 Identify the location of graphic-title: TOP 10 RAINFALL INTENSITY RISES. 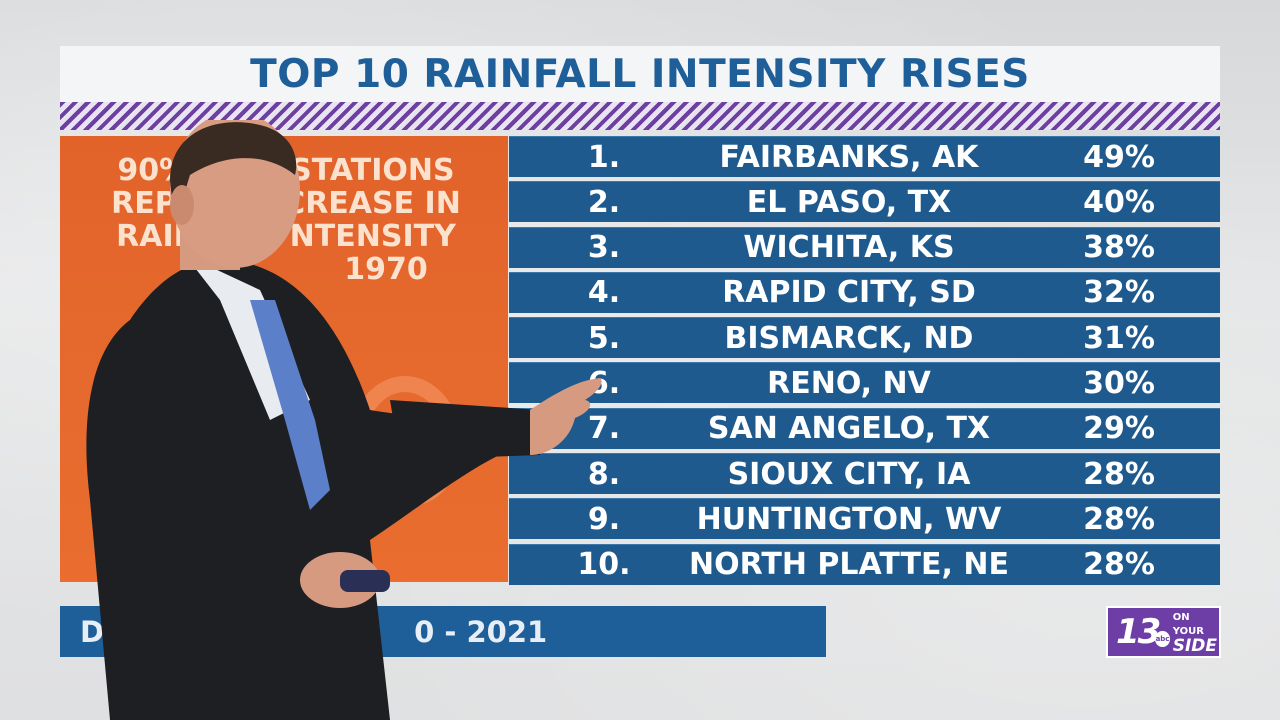
(640, 74).